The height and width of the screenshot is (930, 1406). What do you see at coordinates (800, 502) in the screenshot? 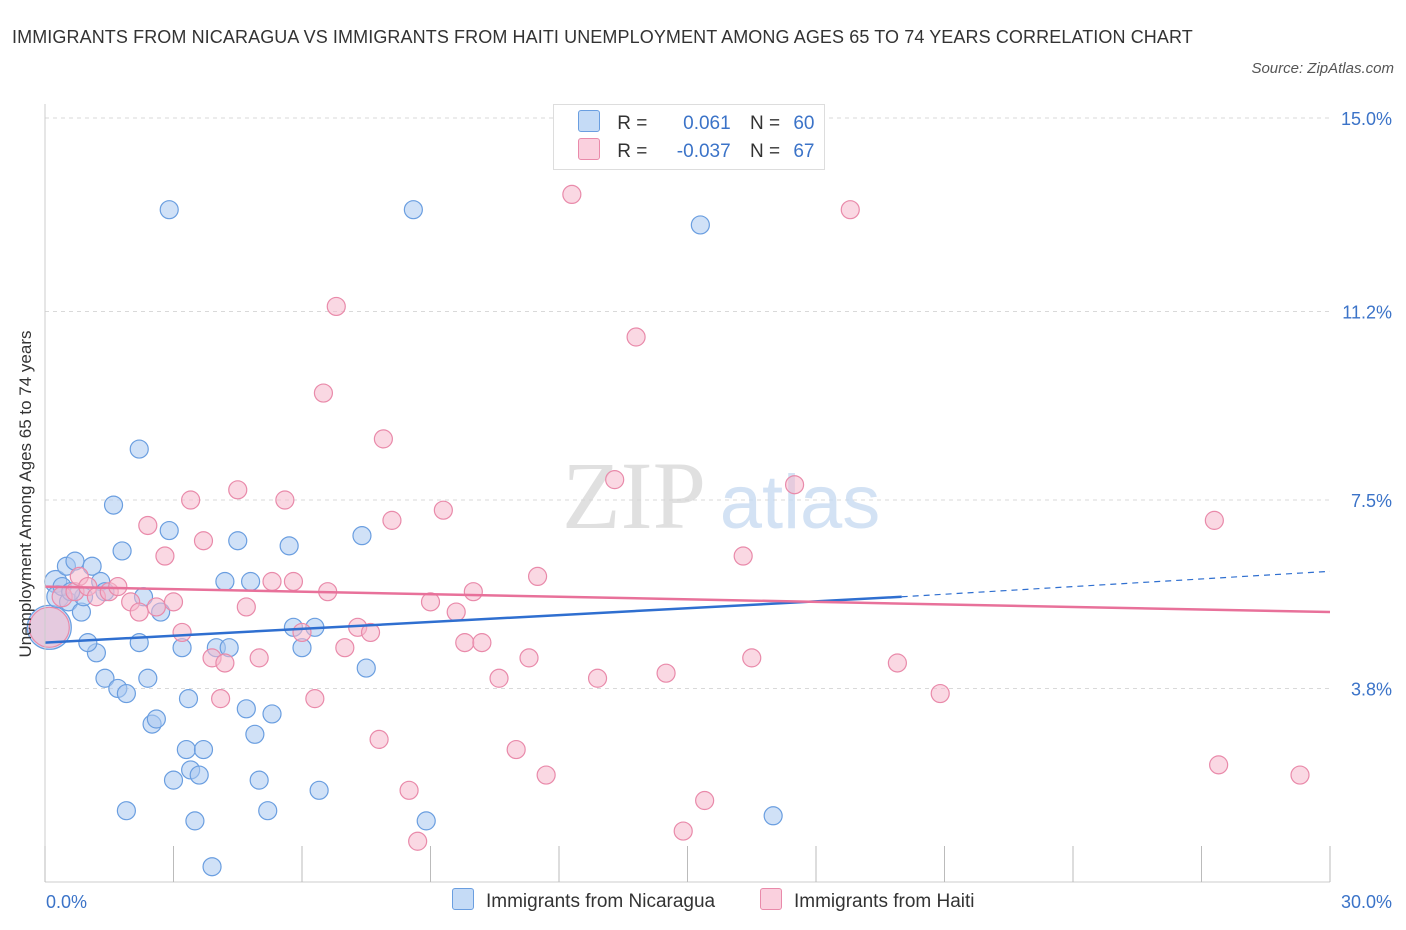
I see `watermark-atlas: atlas` at bounding box center [800, 502].